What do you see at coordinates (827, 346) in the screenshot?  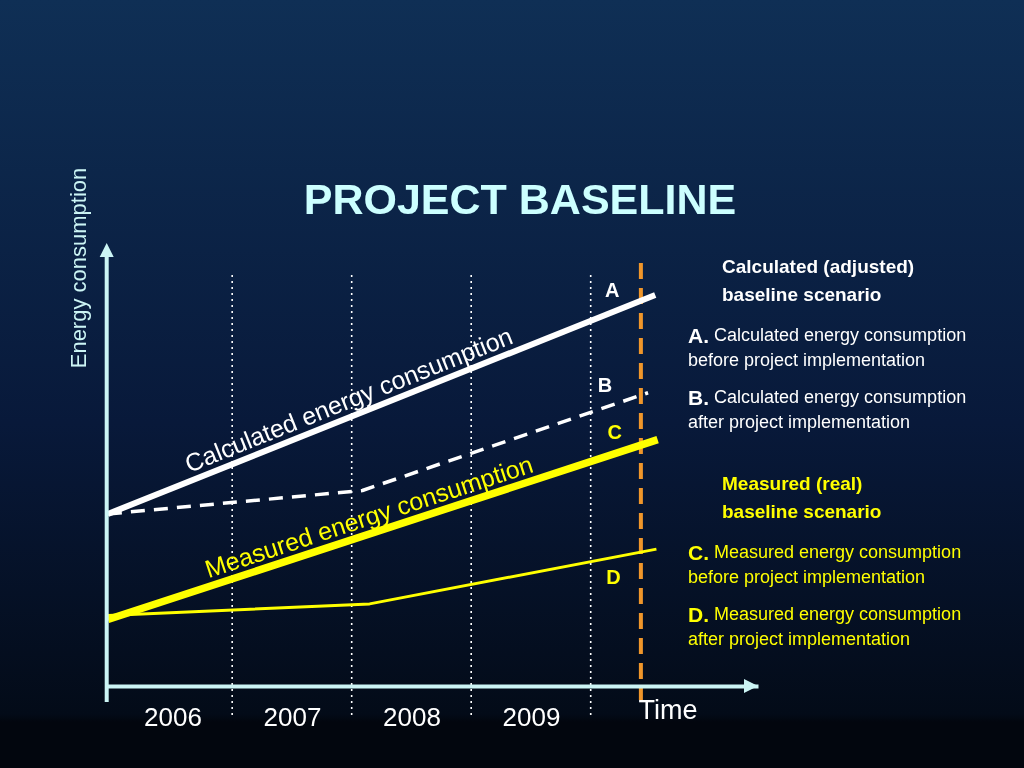 I see `annotation: A. Calculated energy consumption before project implementation` at bounding box center [827, 346].